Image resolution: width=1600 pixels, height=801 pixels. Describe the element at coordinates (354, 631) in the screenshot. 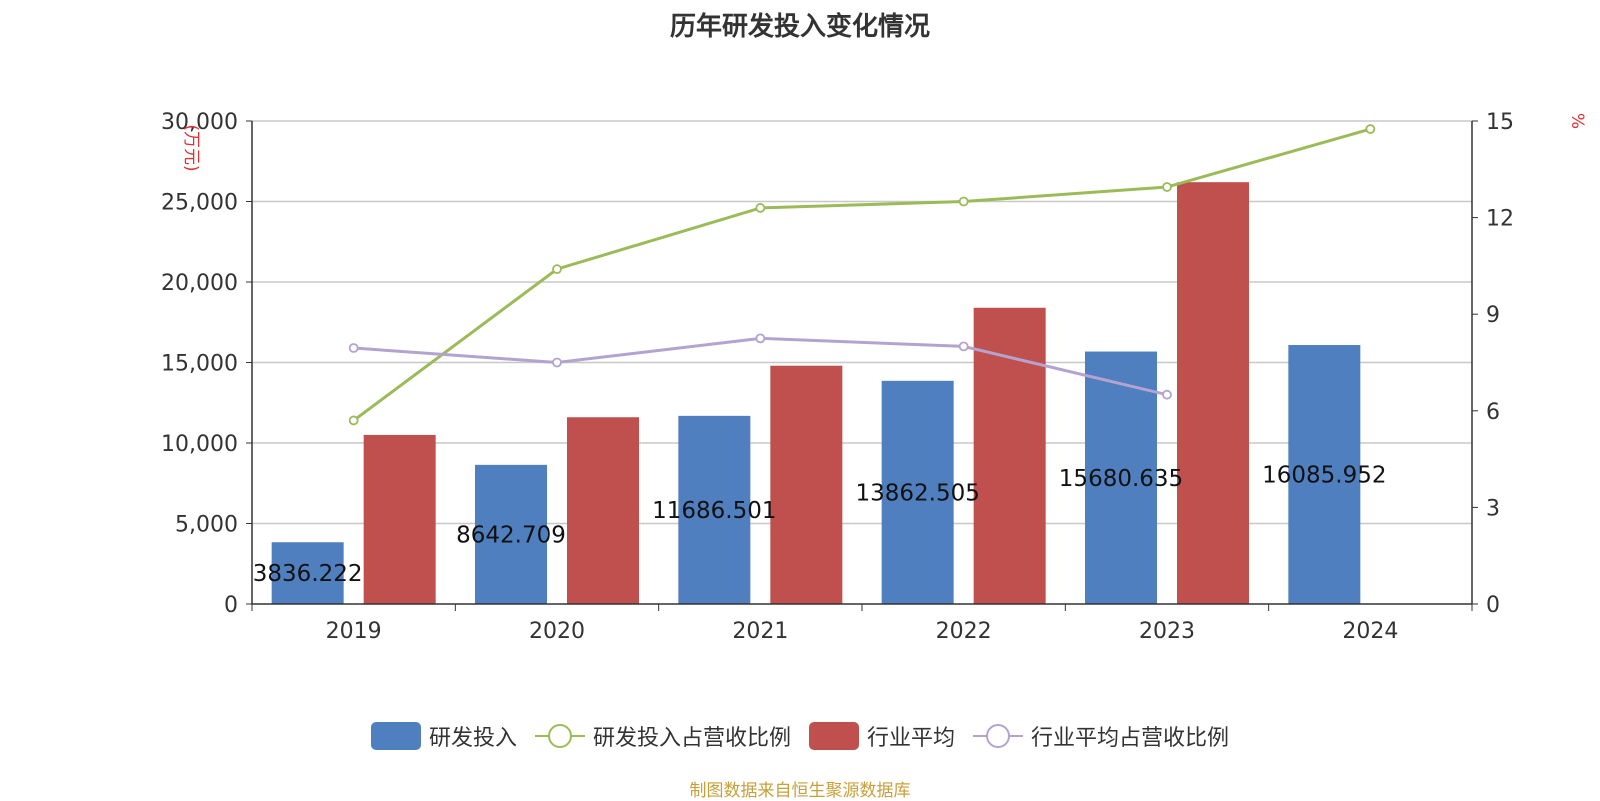

I see `x-tick-label: 2019` at that location.